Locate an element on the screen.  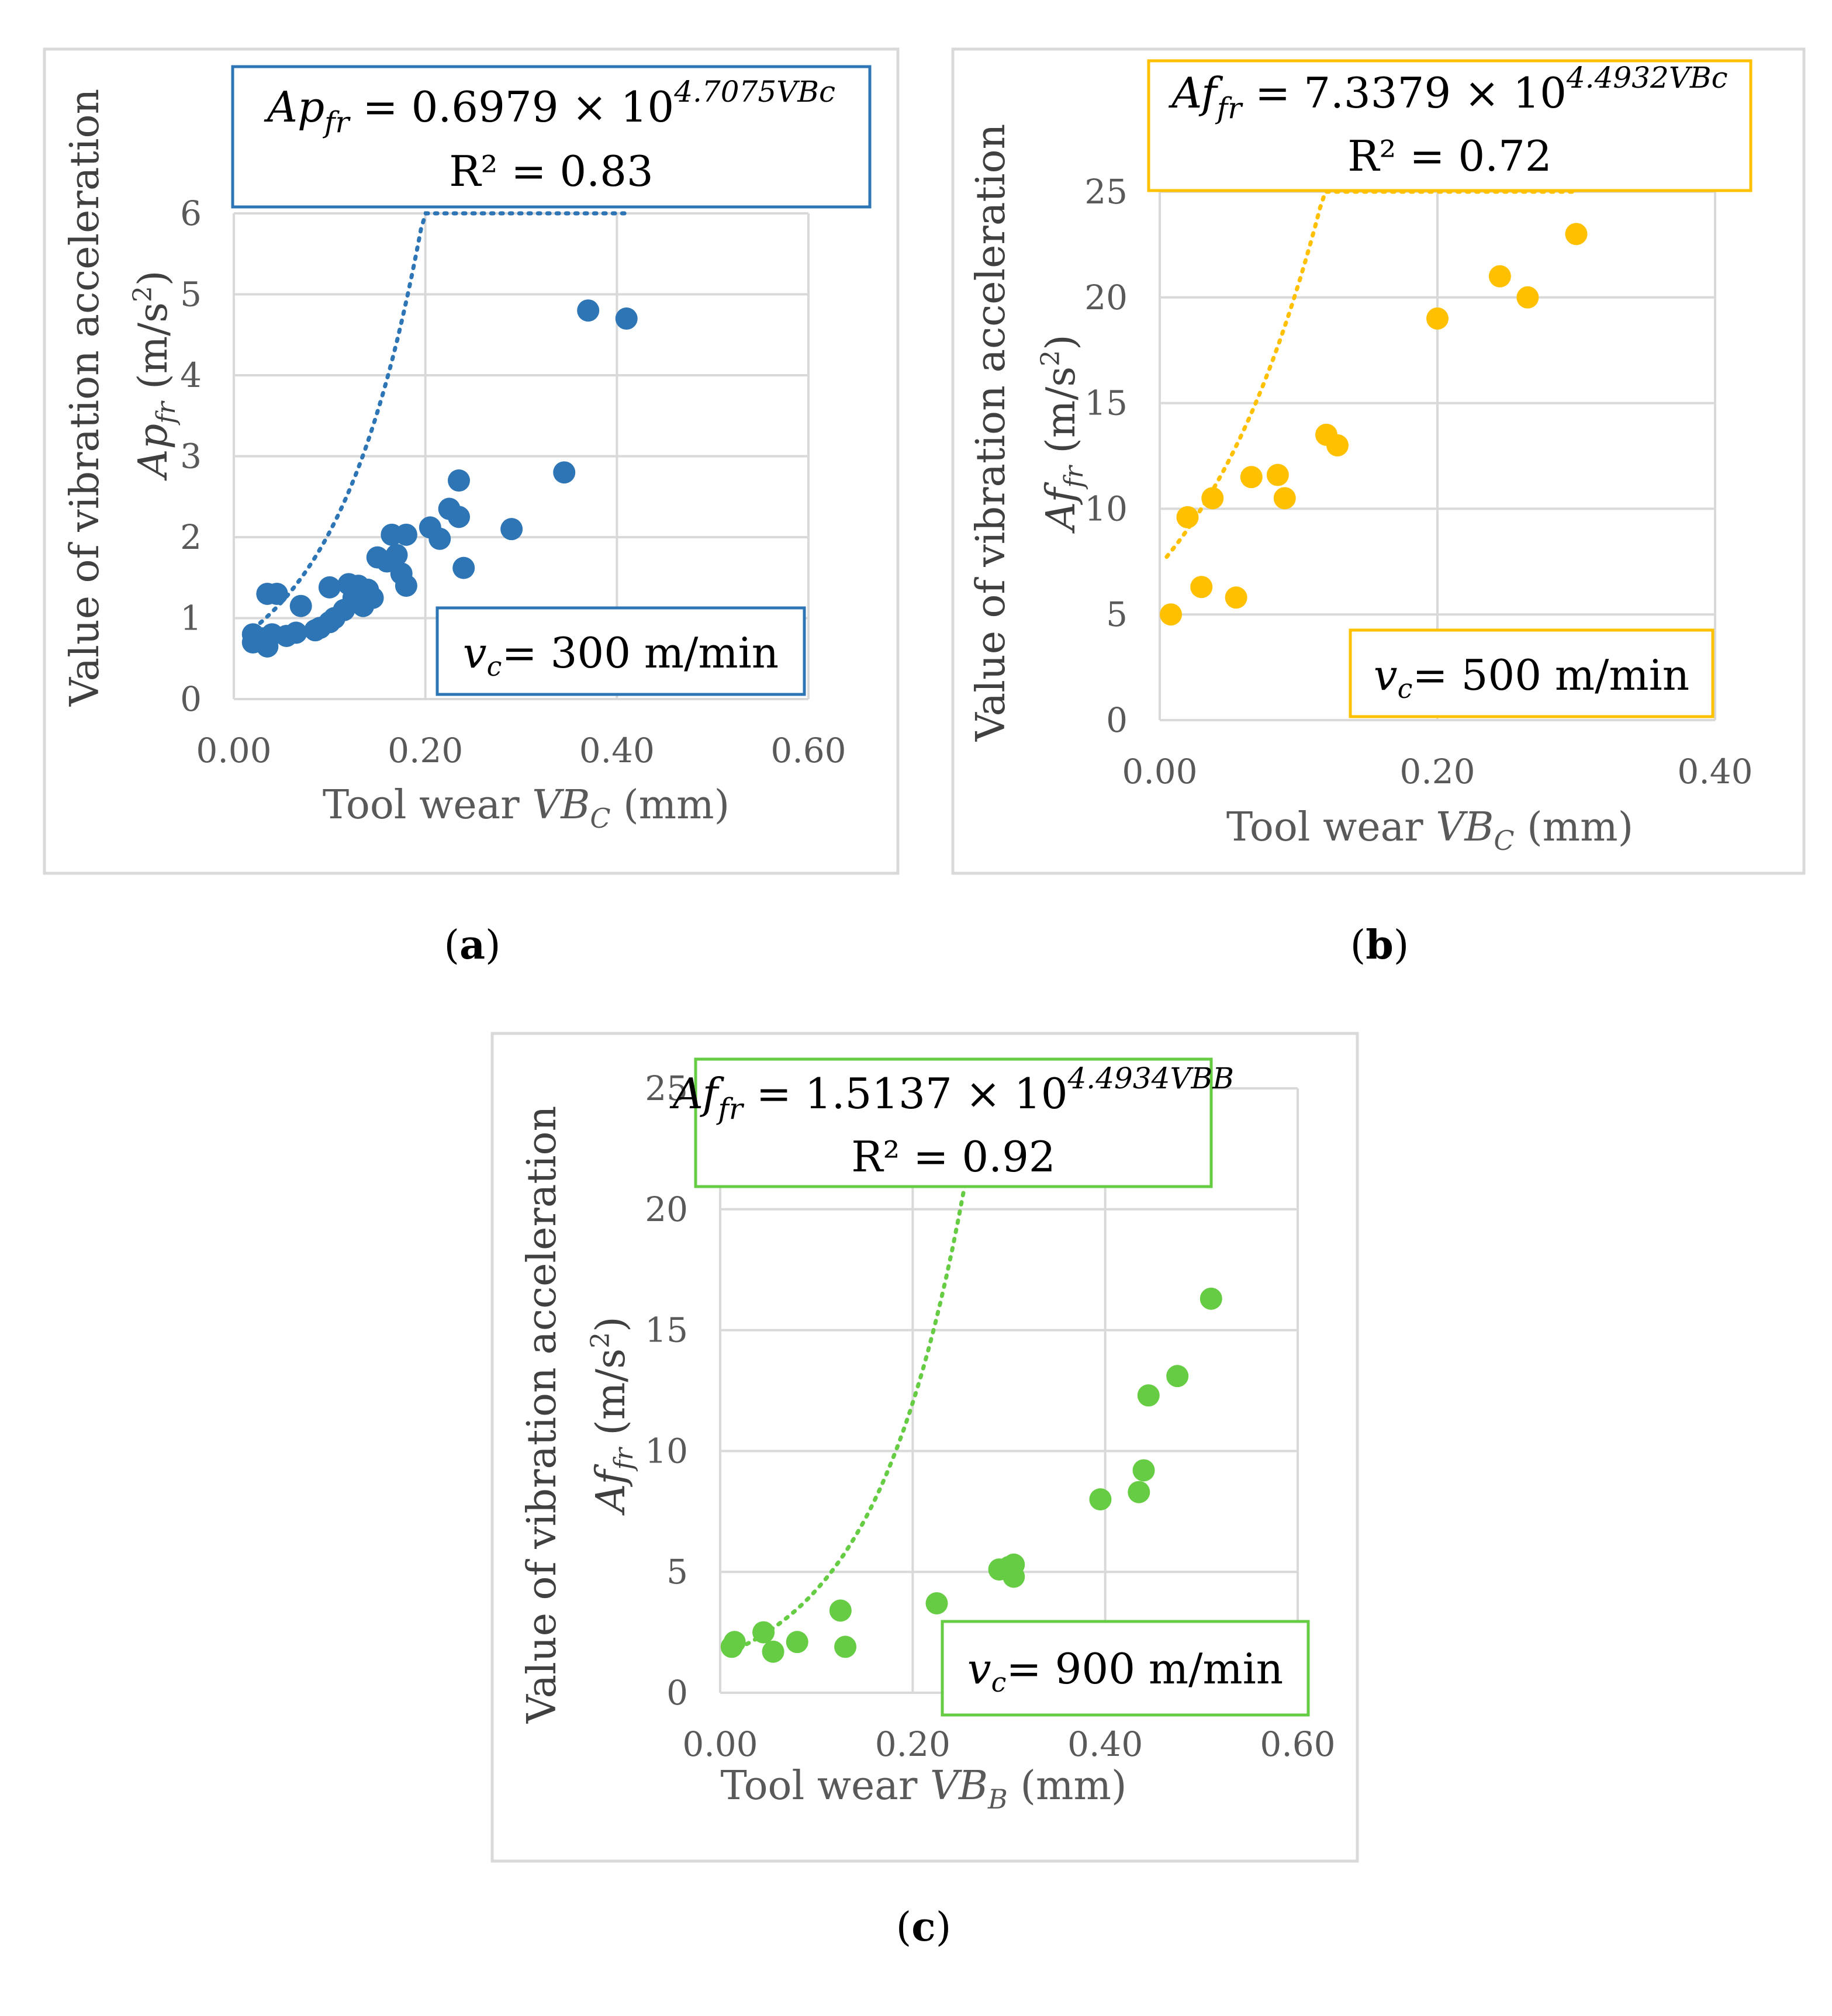
equation-c: Affr = 1.5137 × 104.4934VBB is located at coordinates (951, 1093).